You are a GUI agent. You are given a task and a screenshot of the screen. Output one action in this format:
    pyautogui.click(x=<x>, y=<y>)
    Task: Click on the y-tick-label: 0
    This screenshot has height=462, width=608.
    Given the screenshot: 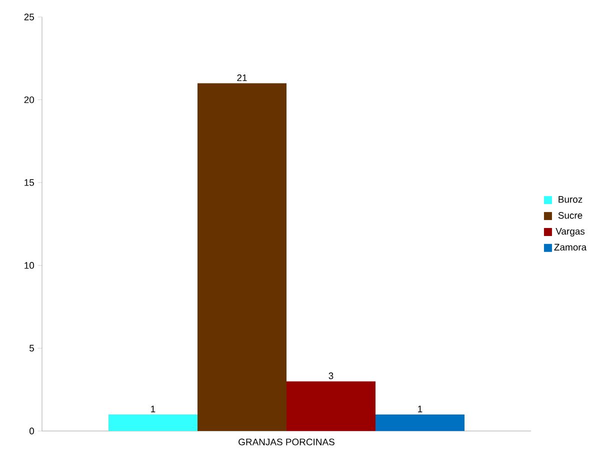 What is the action you would take?
    pyautogui.click(x=32, y=431)
    